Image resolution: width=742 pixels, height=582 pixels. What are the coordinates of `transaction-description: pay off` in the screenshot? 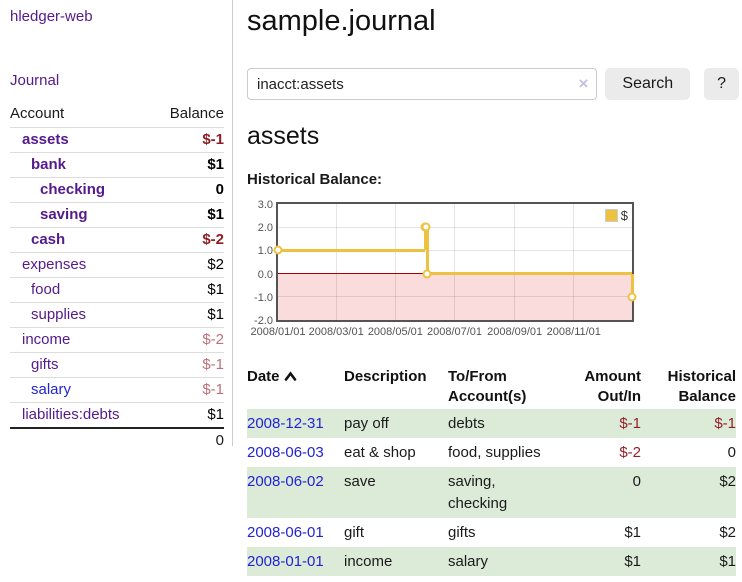 It's located at (366, 423).